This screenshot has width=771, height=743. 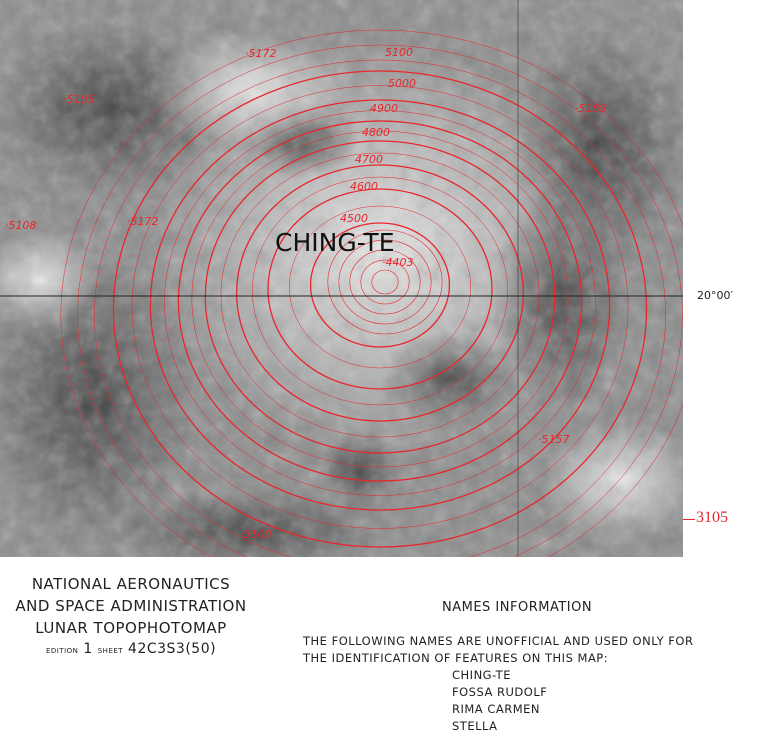 What do you see at coordinates (172, 649) in the screenshot?
I see `sheet-number: 42C3S3(50)` at bounding box center [172, 649].